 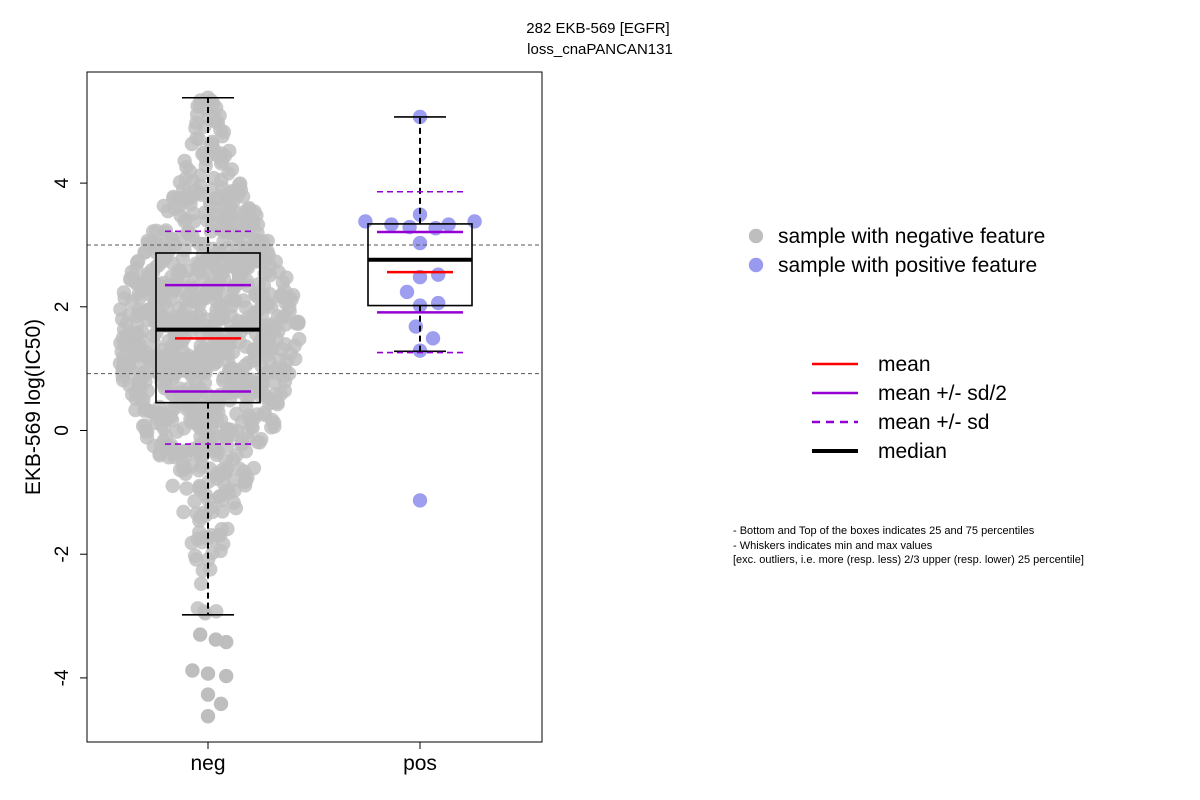 What do you see at coordinates (600, 49) in the screenshot?
I see `chart-subtitle: loss_cnaPANCAN131` at bounding box center [600, 49].